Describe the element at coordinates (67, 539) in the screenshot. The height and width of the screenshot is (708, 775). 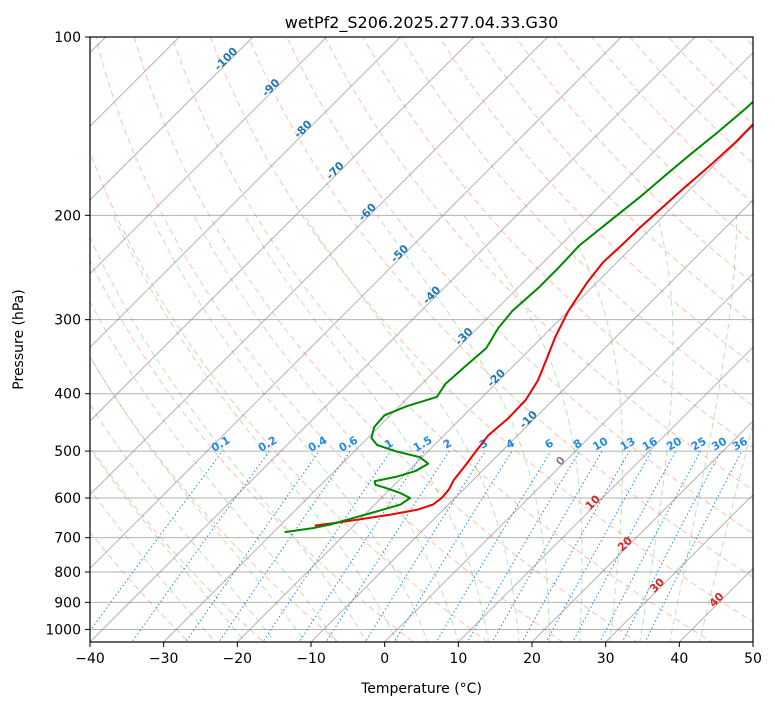
I see `y-tick-label: 700` at that location.